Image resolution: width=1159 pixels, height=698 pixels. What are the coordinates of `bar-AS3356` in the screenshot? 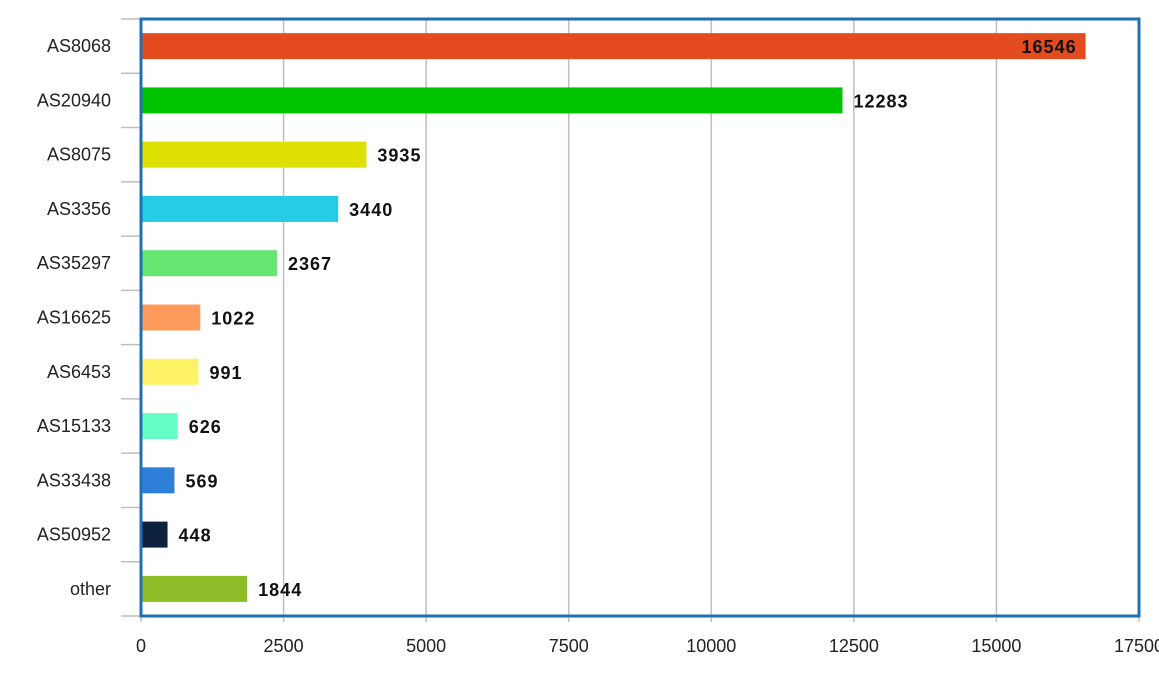 It's located at (240, 208).